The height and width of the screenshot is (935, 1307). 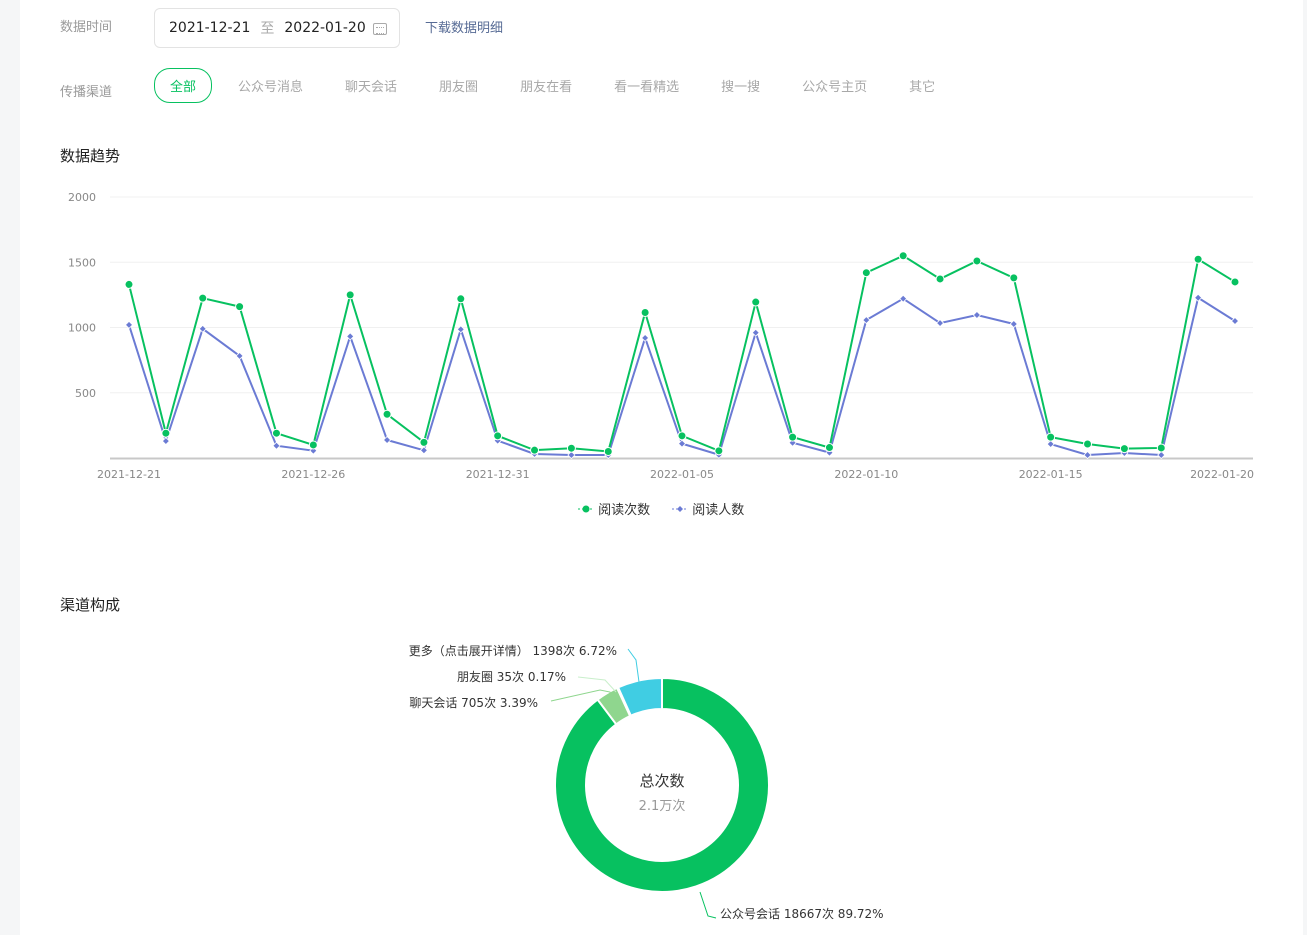 I want to click on x-tick-label: 2021-12-26, so click(x=313, y=474).